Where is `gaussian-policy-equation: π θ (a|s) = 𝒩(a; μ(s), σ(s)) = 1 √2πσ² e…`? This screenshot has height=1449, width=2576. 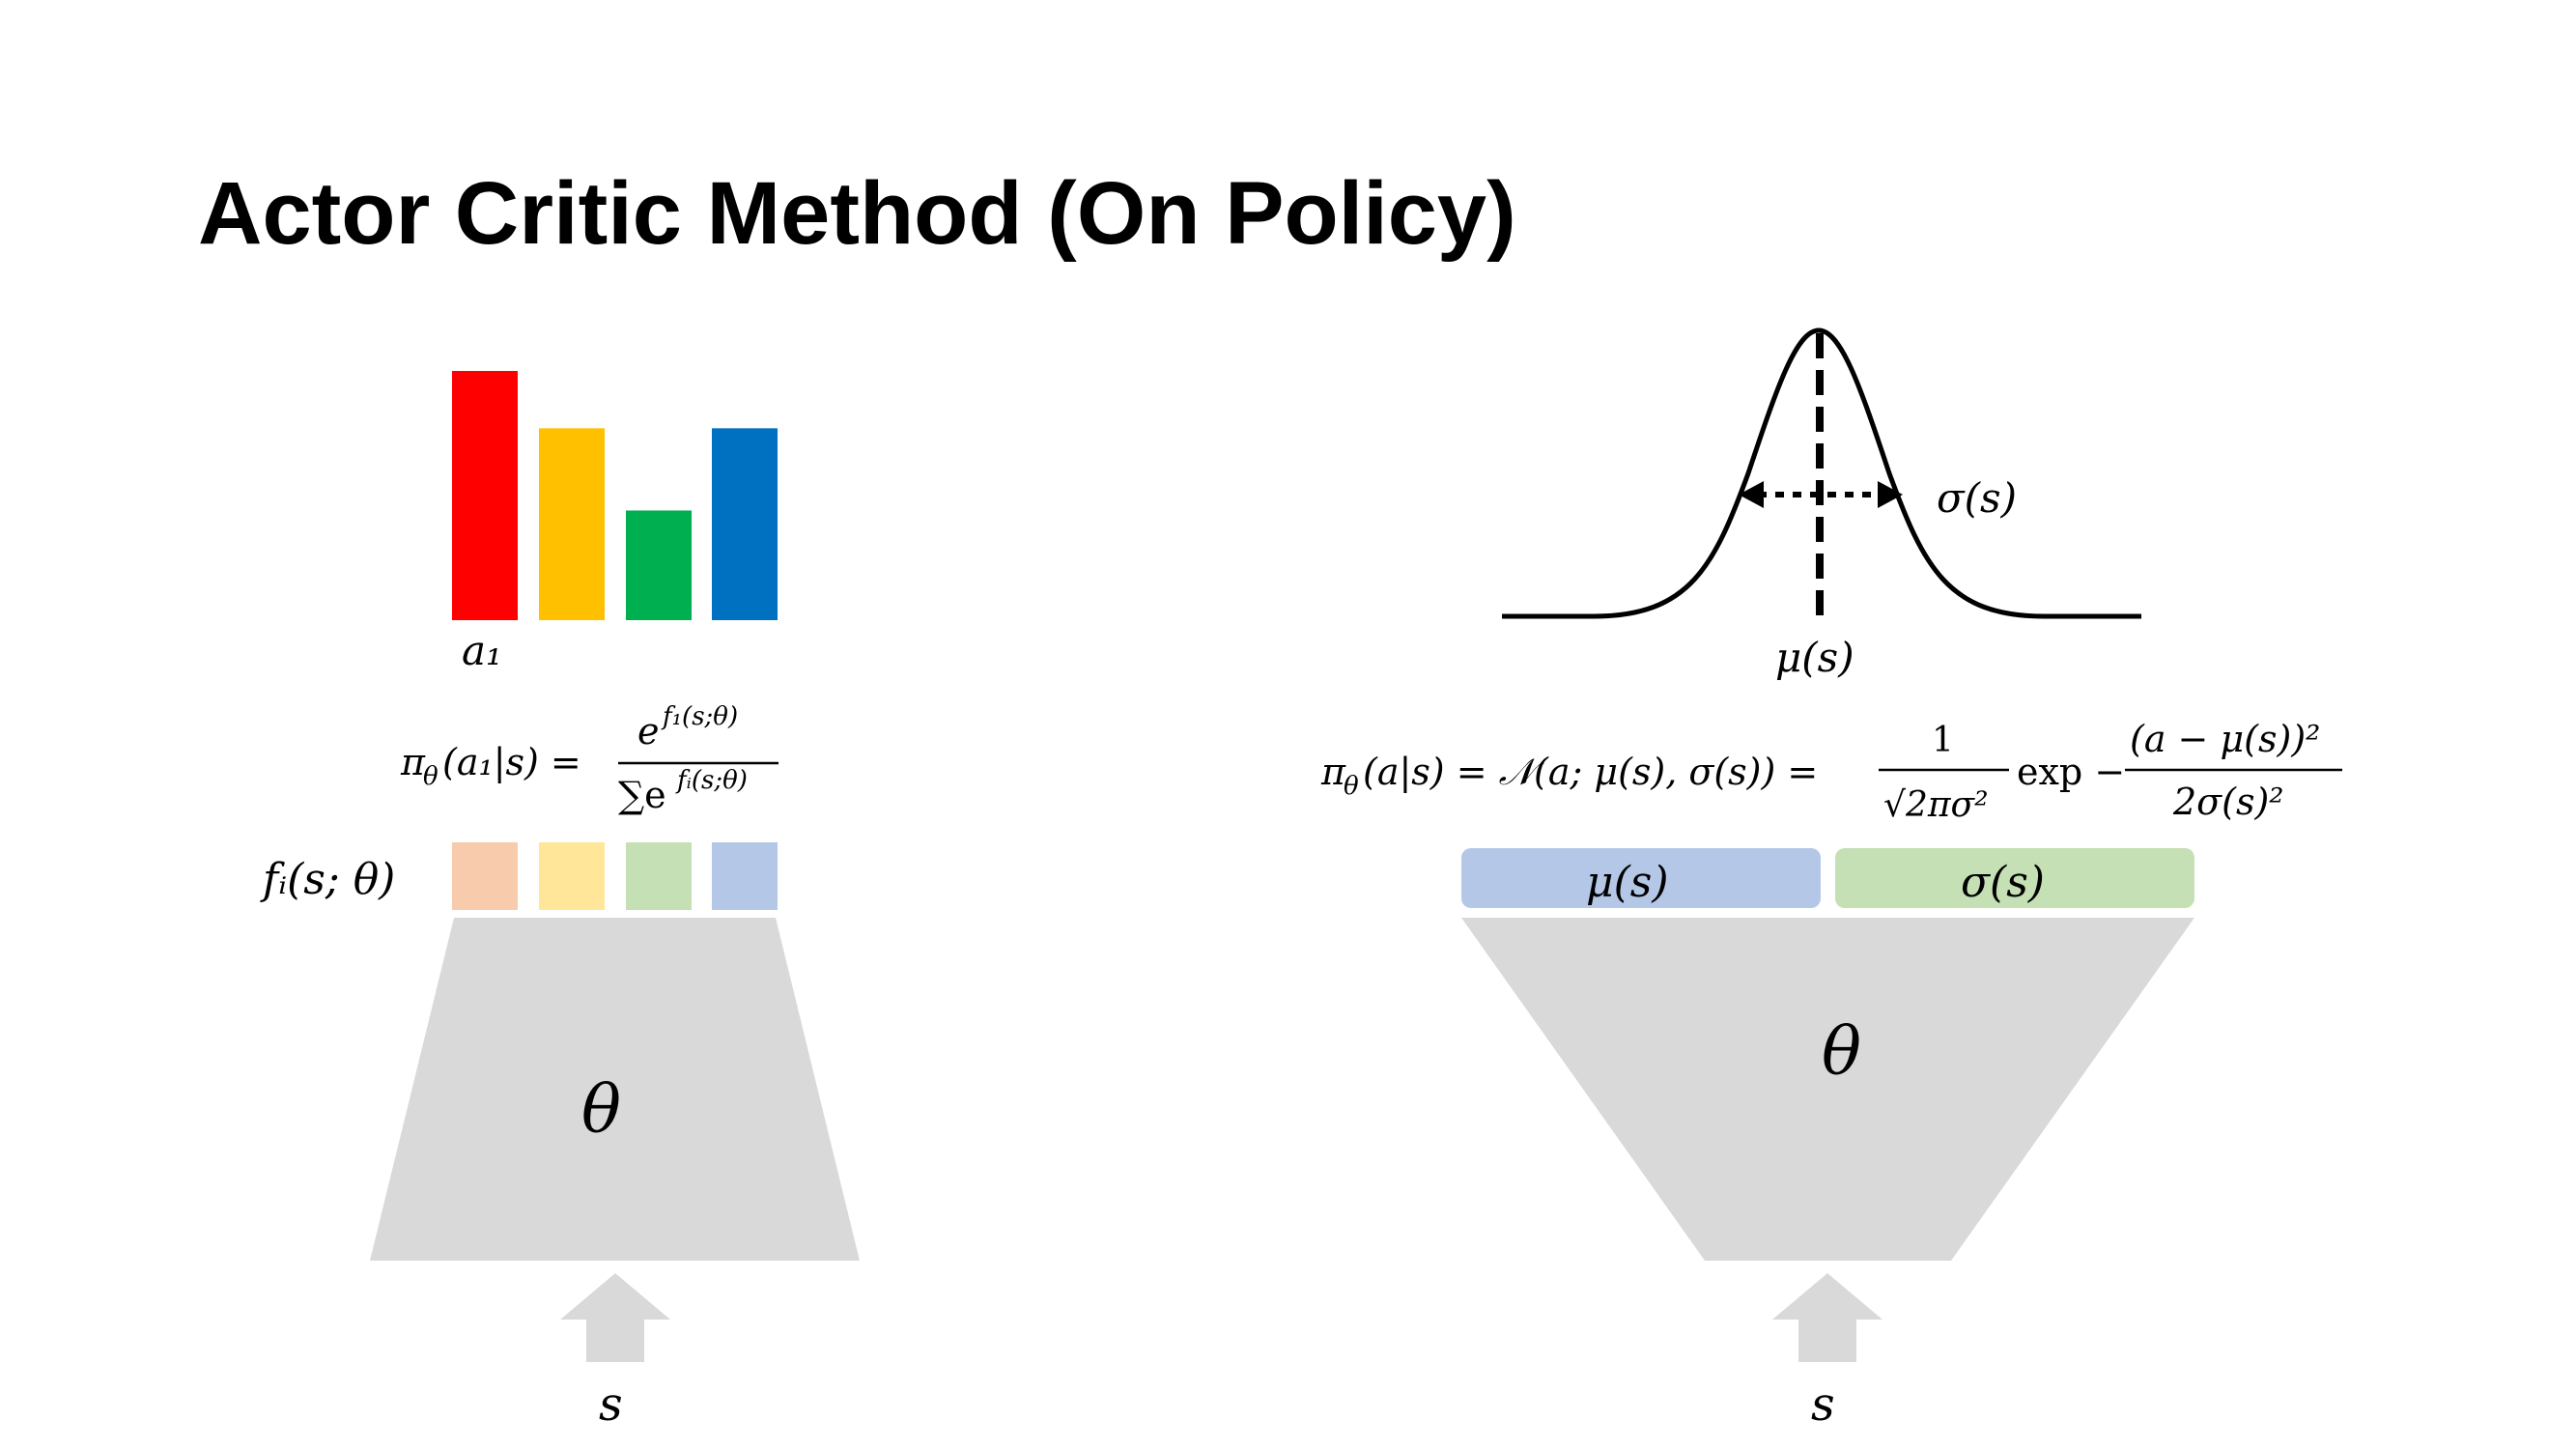 gaussian-policy-equation: π θ (a|s) = 𝒩(a; μ(s), σ(s)) = 1 √2πσ² e… is located at coordinates (1831, 771).